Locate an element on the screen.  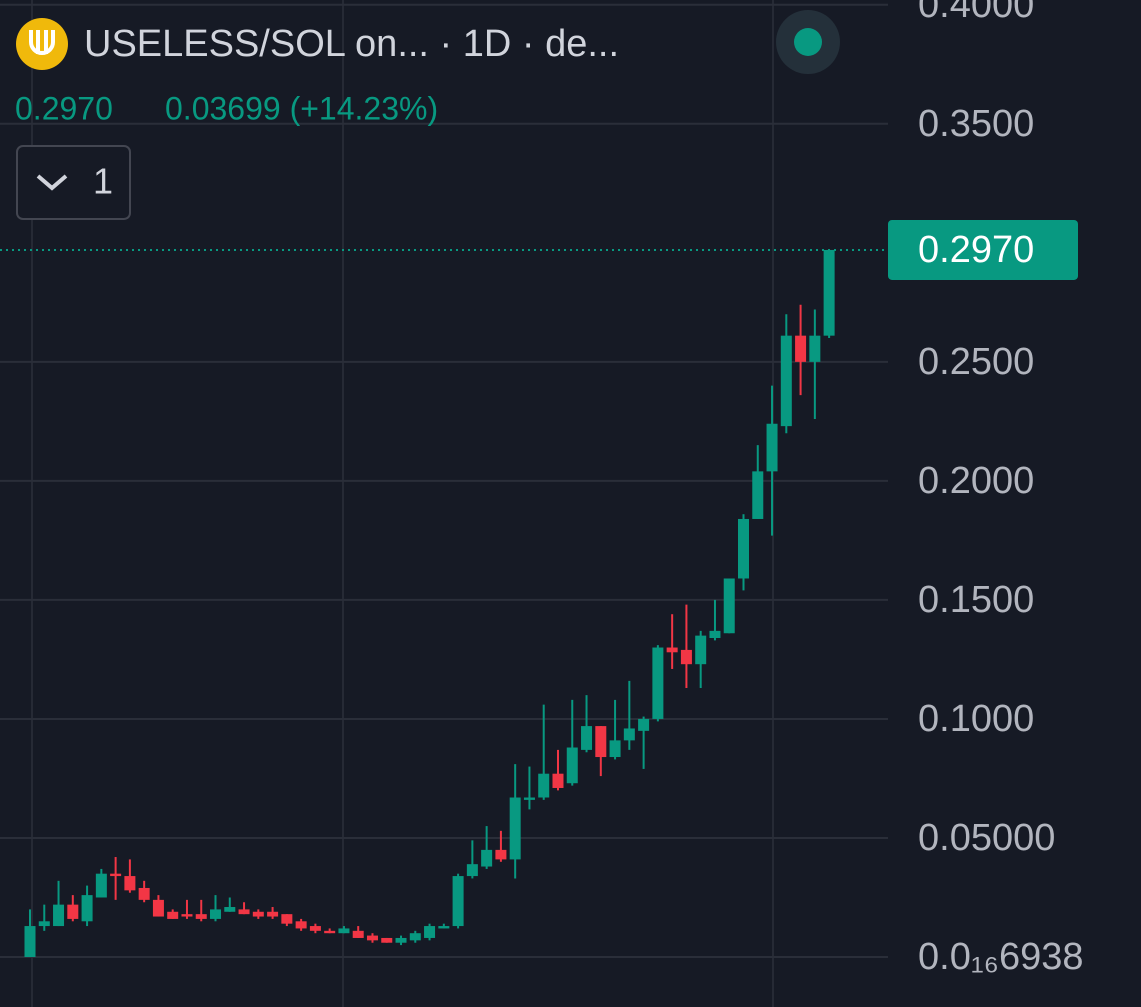
y-tick-label: 0.1000 is located at coordinates (976, 719).